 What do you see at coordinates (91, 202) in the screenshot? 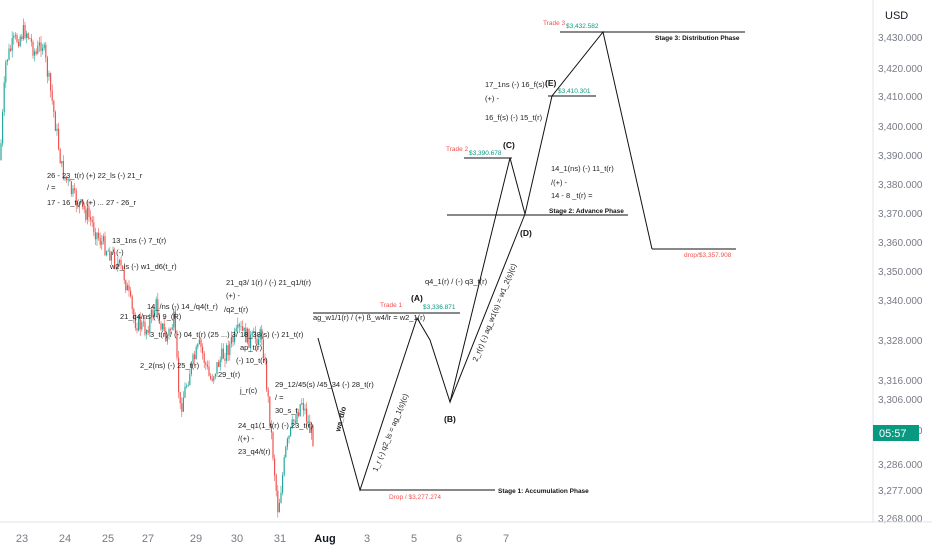
I see `annotation: 17 - 16_t(r) (+) ... 27 - 26_r` at bounding box center [91, 202].